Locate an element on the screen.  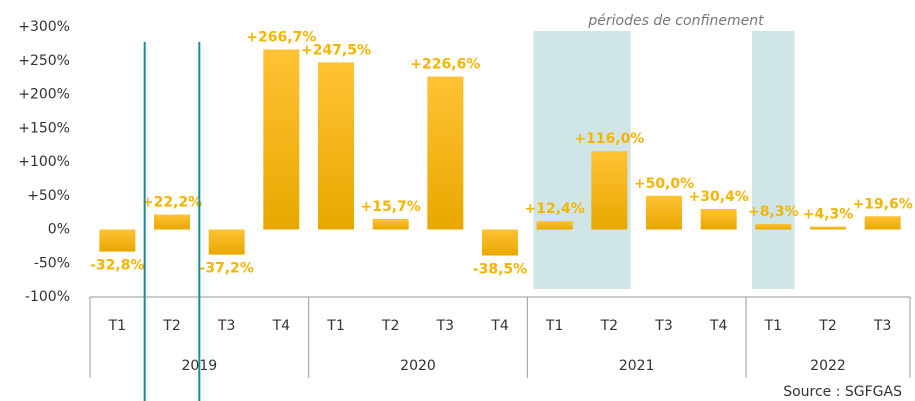
source: Source : SGFGAS is located at coordinates (842, 392).